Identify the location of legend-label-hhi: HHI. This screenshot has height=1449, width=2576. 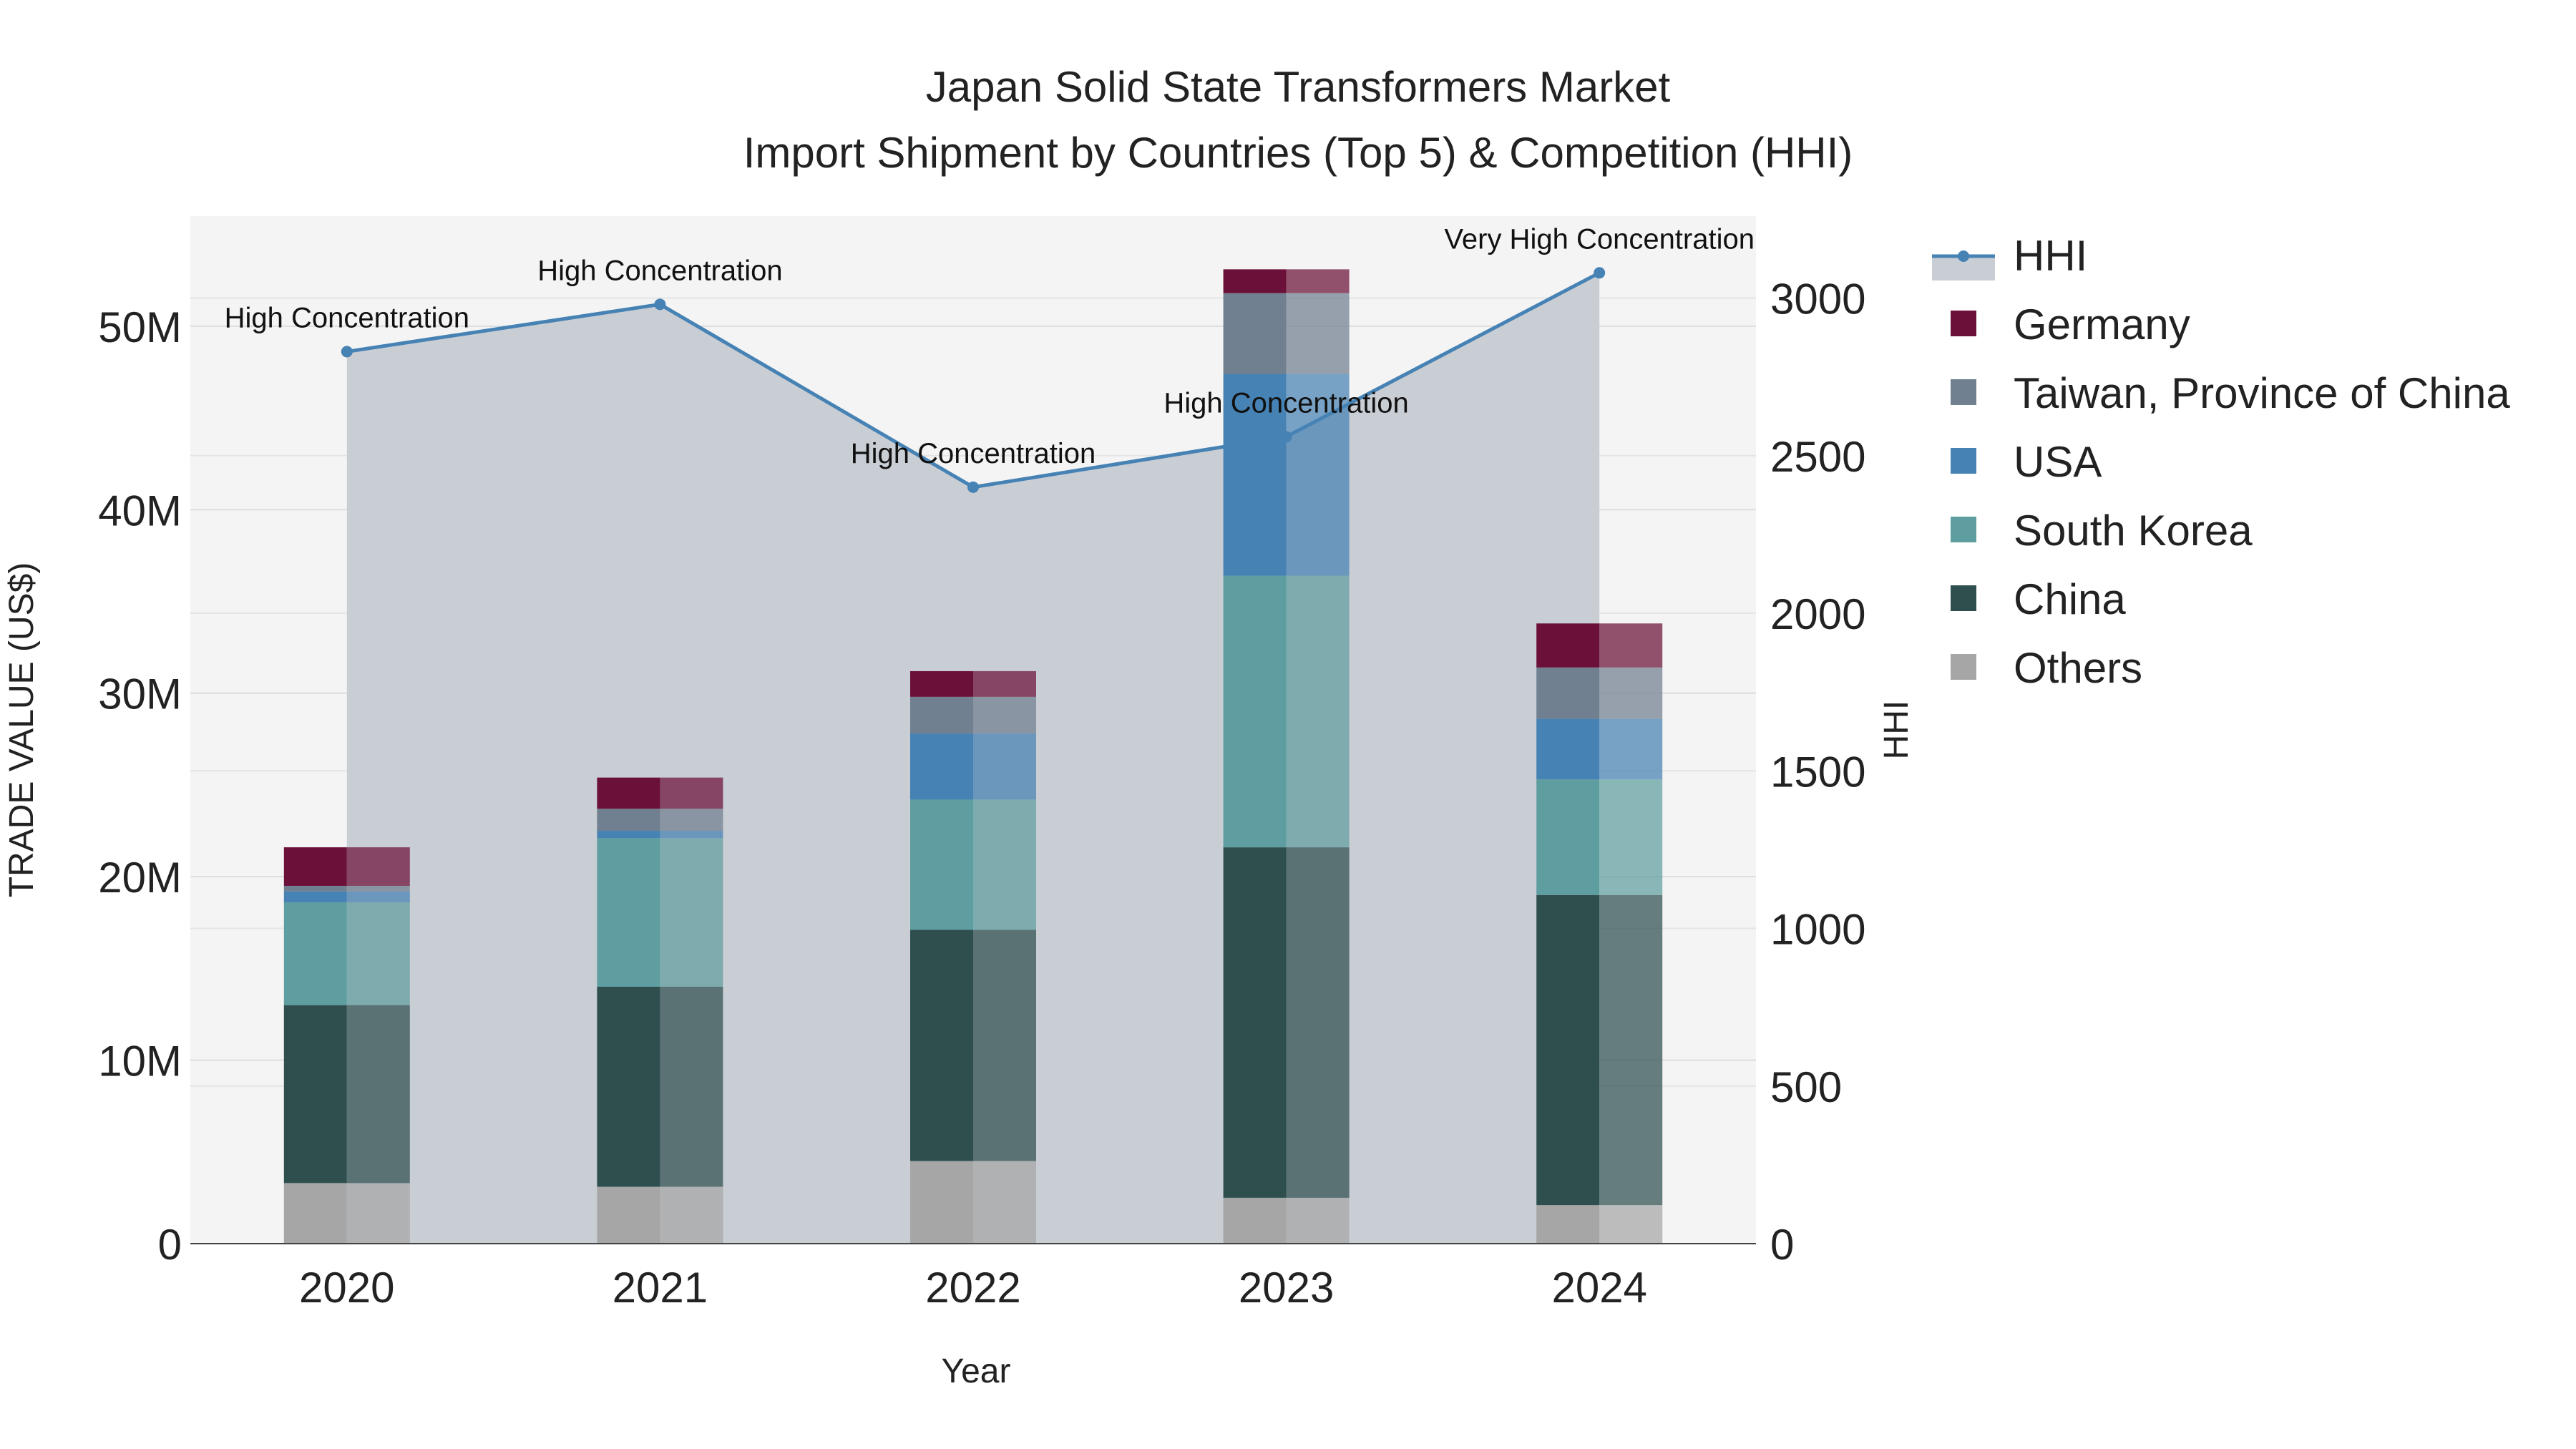
(2050, 256).